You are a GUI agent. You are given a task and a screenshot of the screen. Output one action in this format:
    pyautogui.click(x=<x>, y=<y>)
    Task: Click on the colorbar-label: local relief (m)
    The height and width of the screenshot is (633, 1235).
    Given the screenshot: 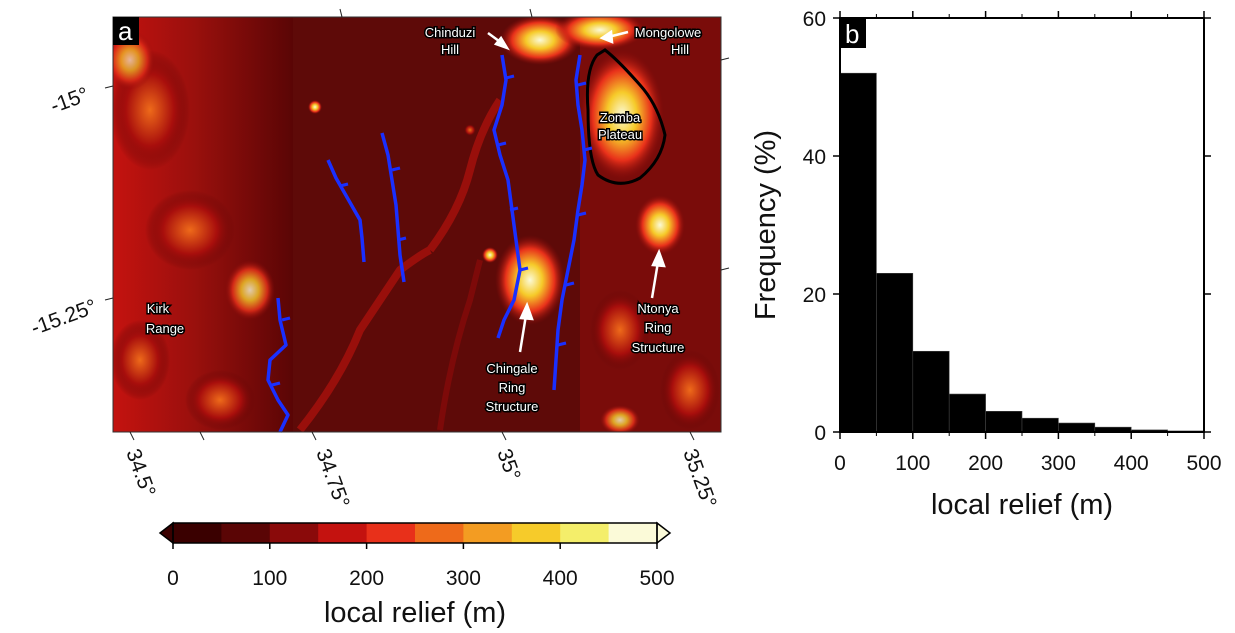 What is the action you would take?
    pyautogui.click(x=415, y=613)
    